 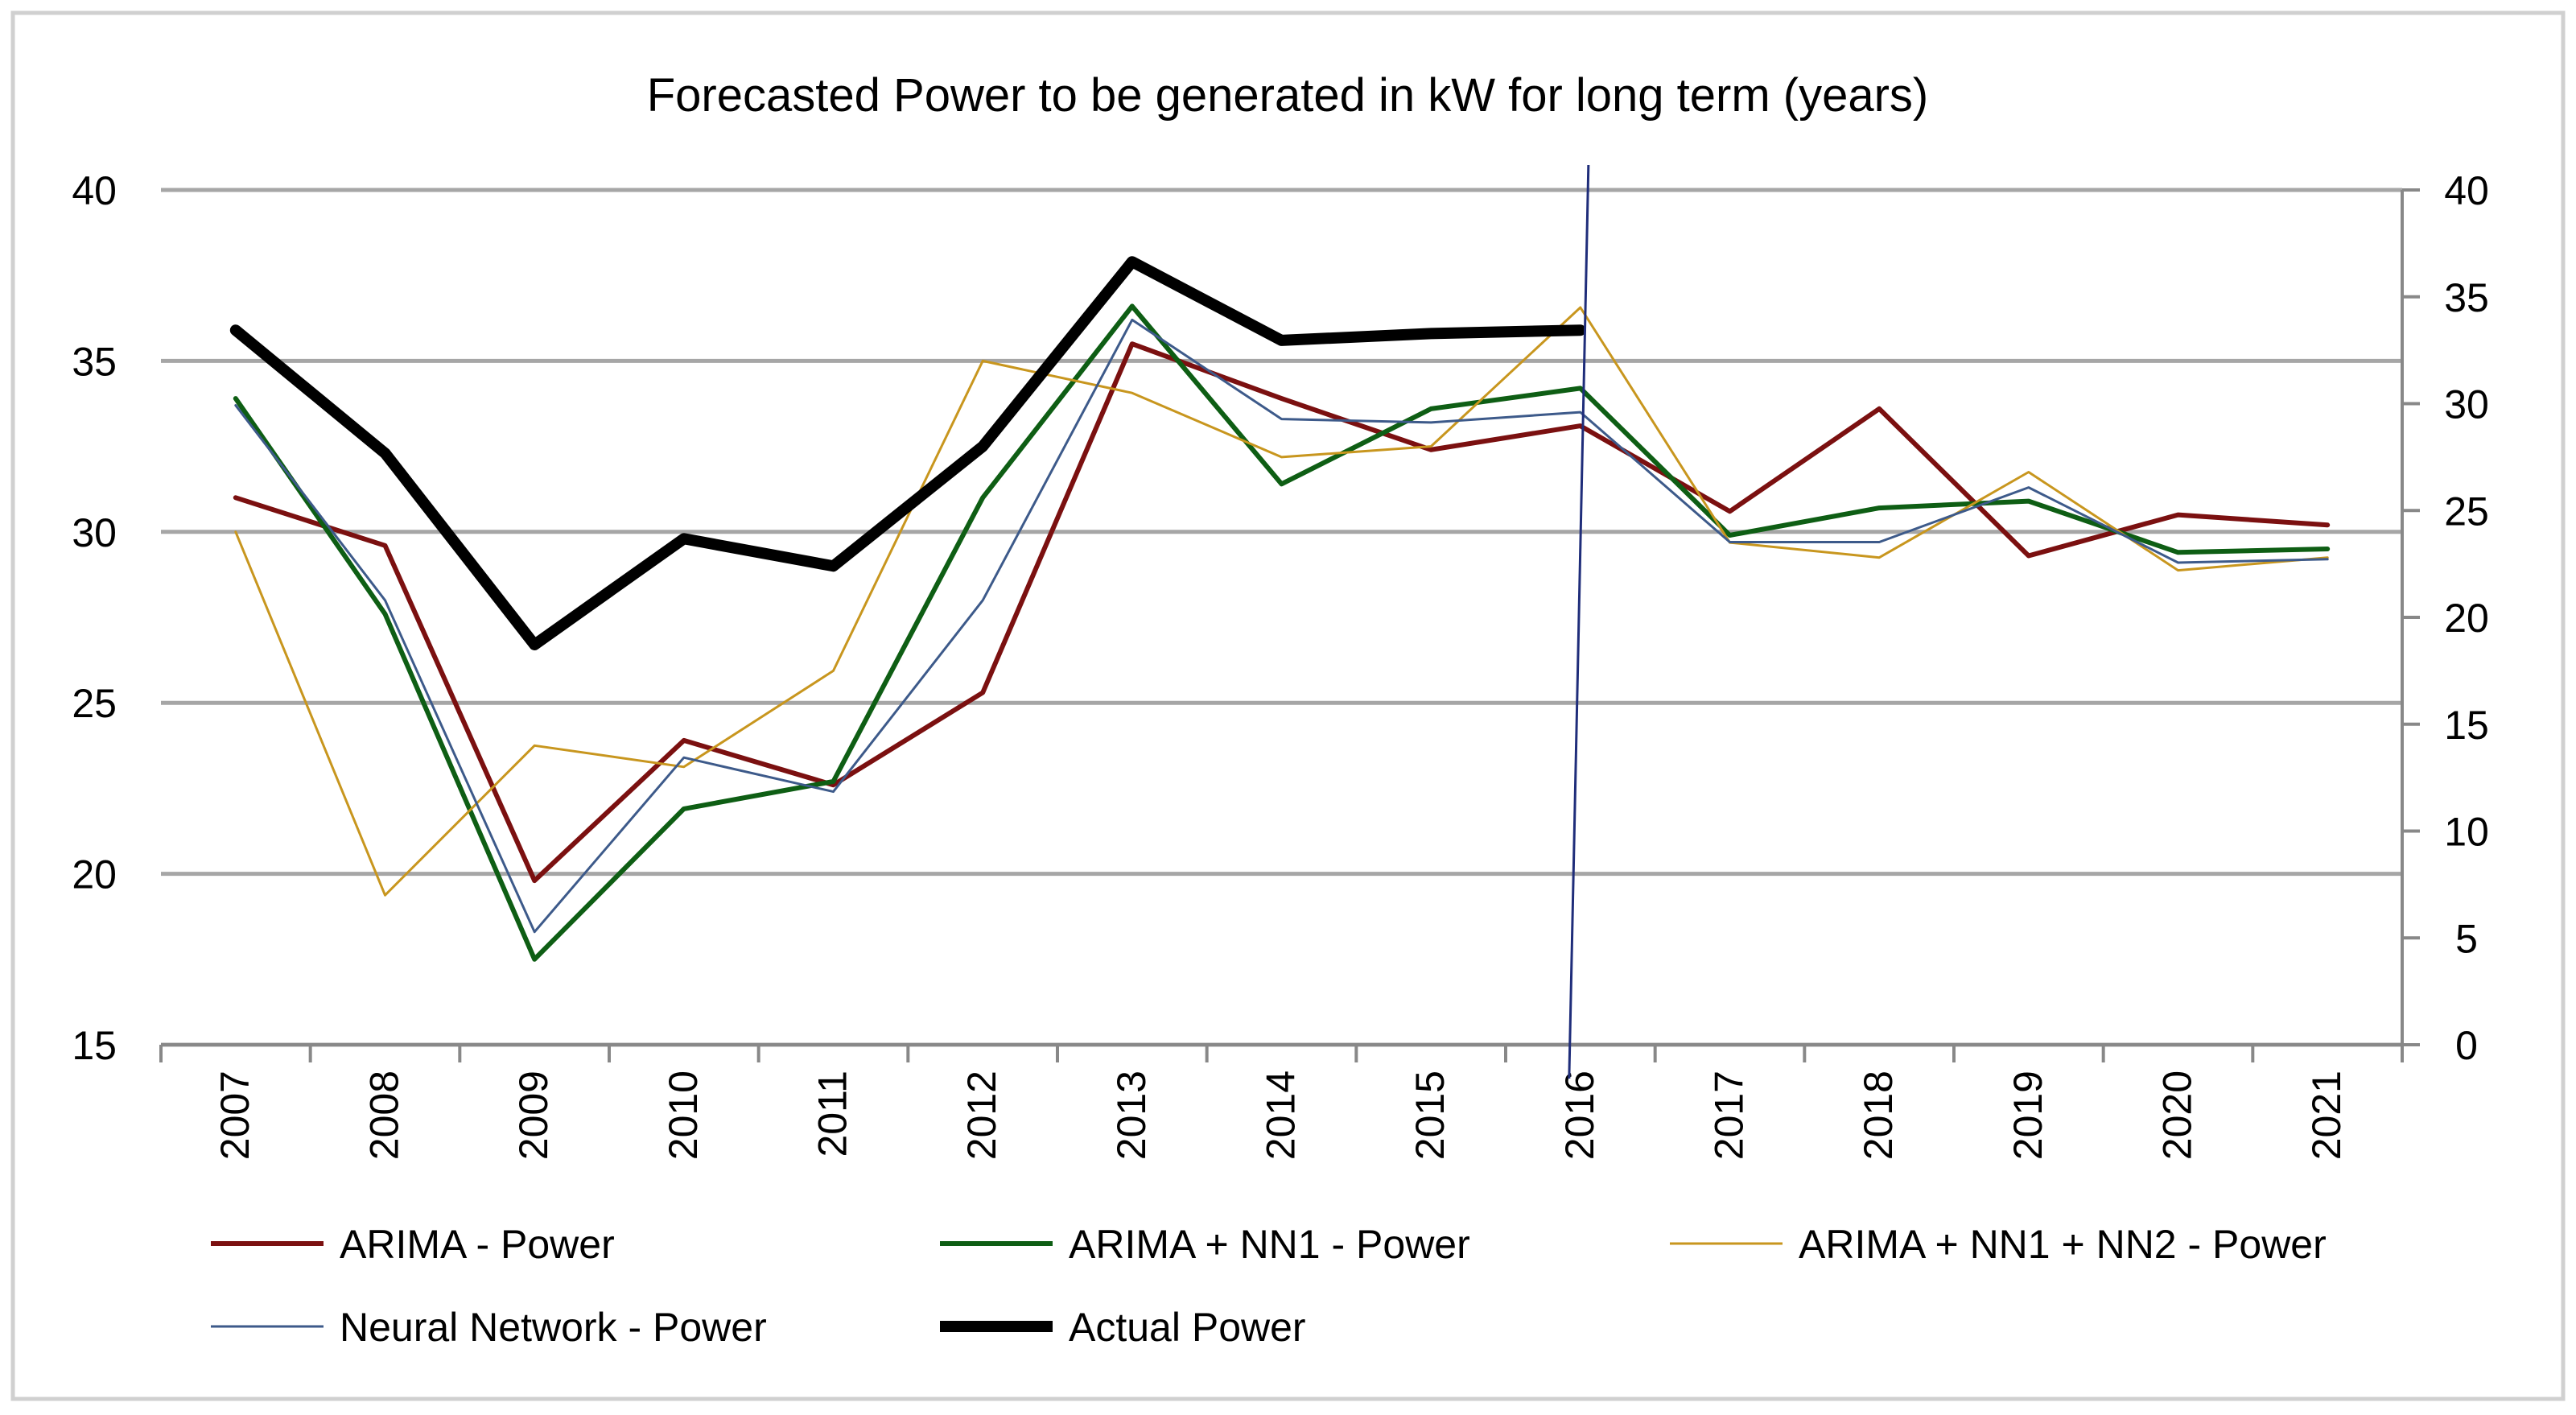 What do you see at coordinates (94, 1045) in the screenshot?
I see `y-left-tick-label: 15` at bounding box center [94, 1045].